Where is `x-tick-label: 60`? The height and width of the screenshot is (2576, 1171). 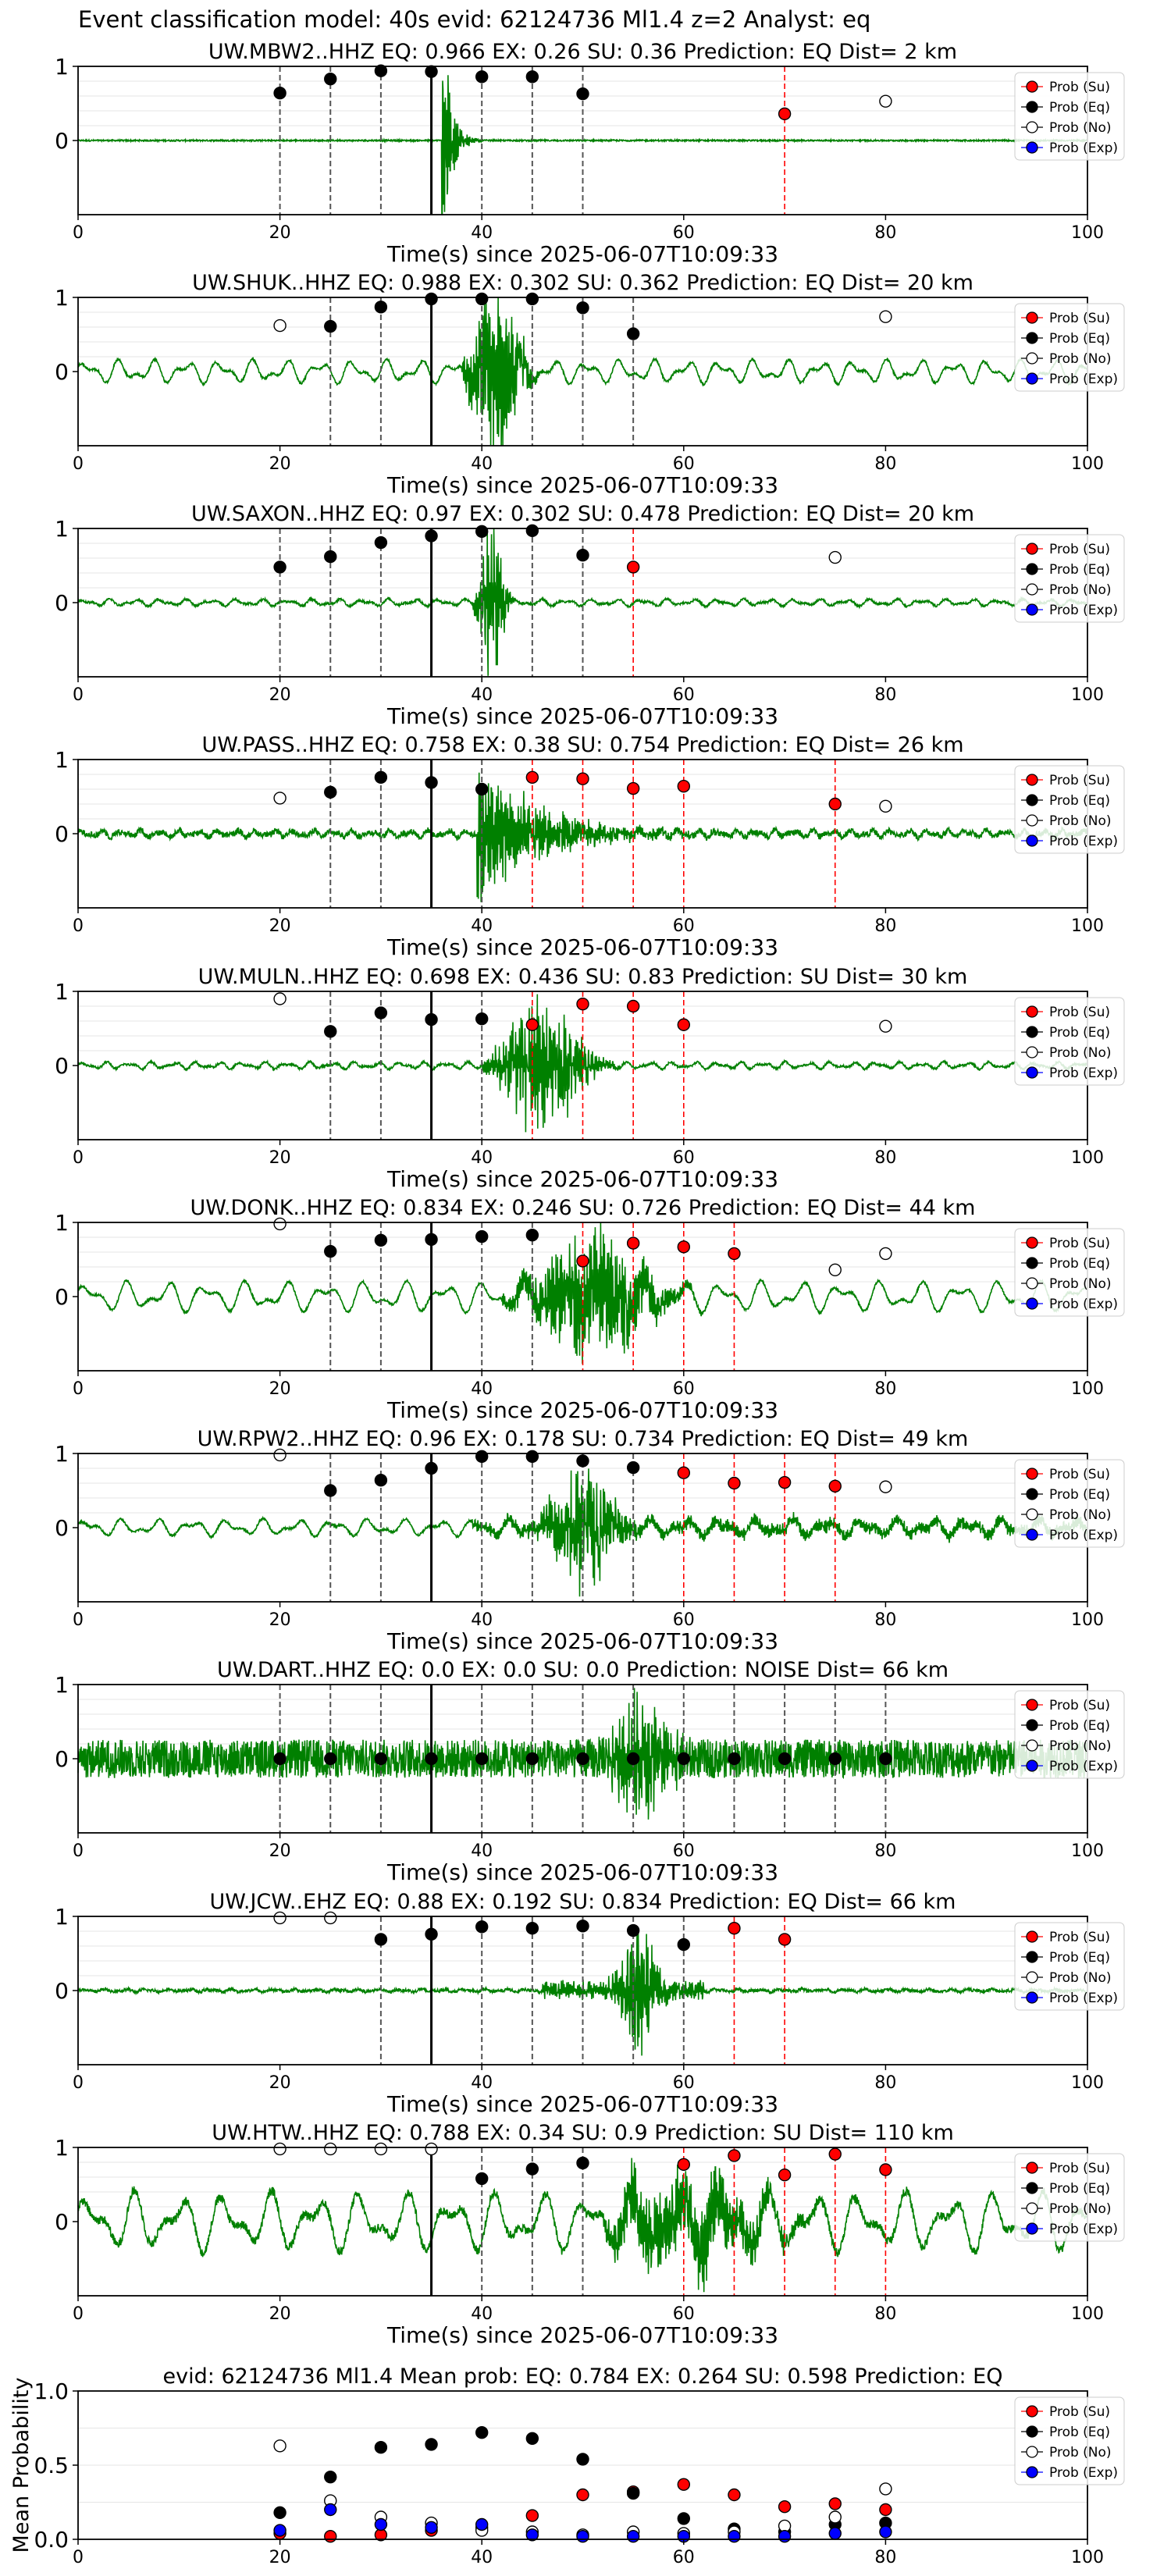 x-tick-label: 60 is located at coordinates (684, 1620).